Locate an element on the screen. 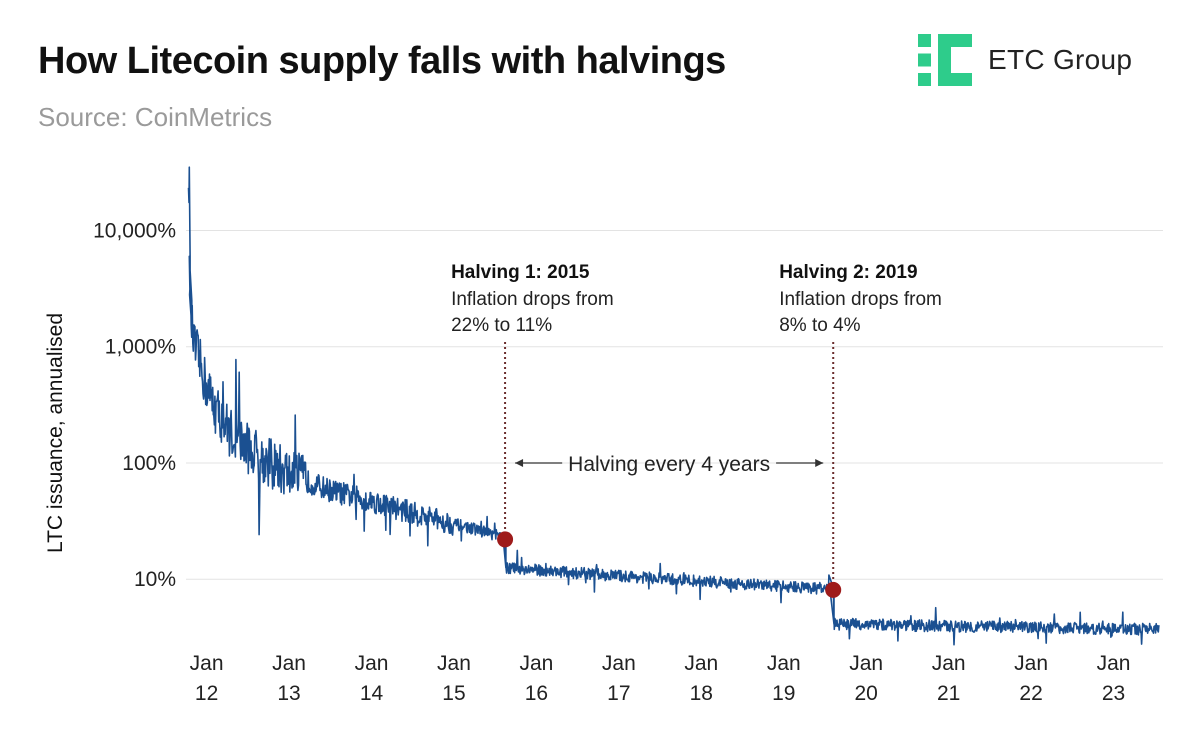 The image size is (1200, 742). x-tick-label: Jan 13 is located at coordinates (289, 678).